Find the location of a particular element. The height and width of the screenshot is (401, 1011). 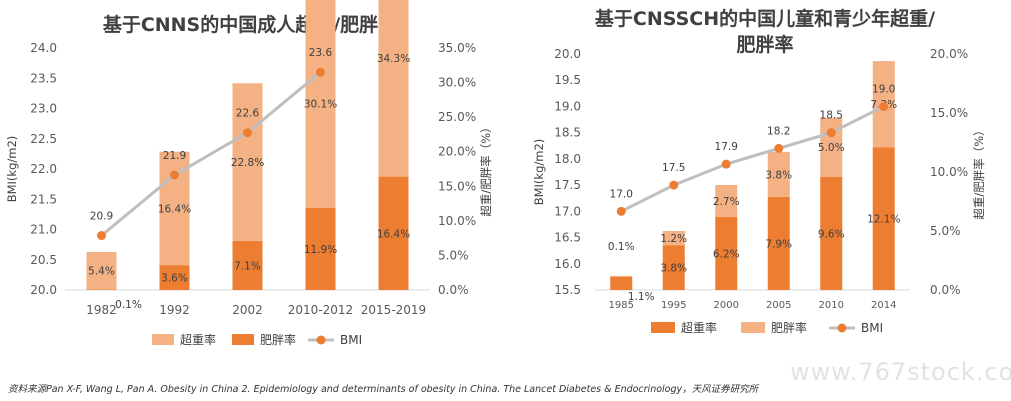

x-tick-label: 1995 is located at coordinates (673, 305).